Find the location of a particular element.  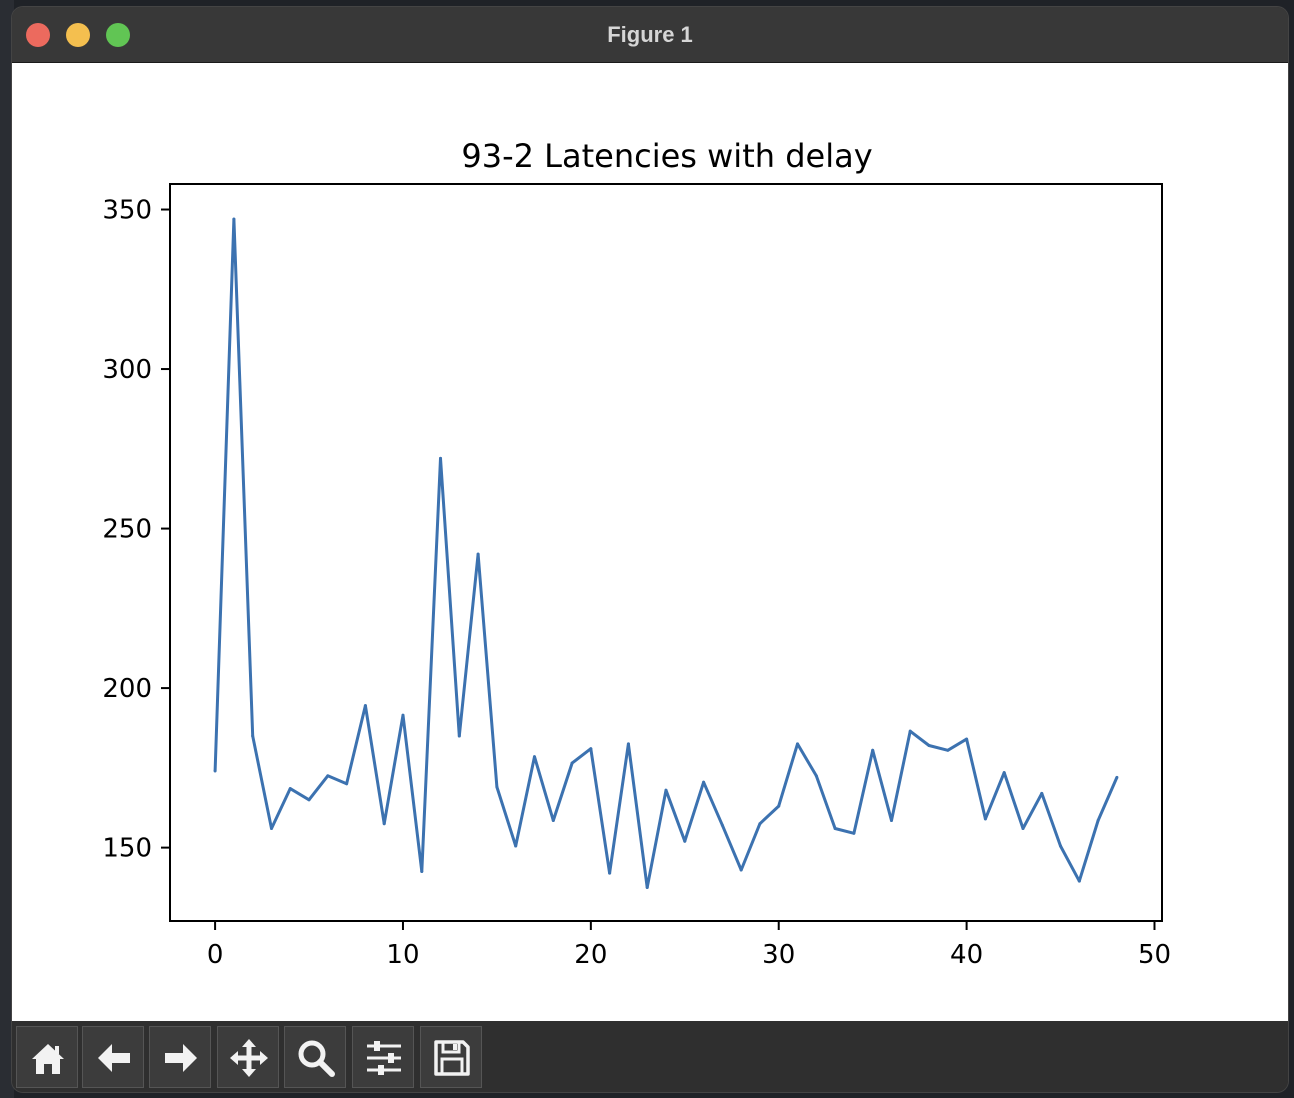

configure-subplots-button is located at coordinates (383, 1057).